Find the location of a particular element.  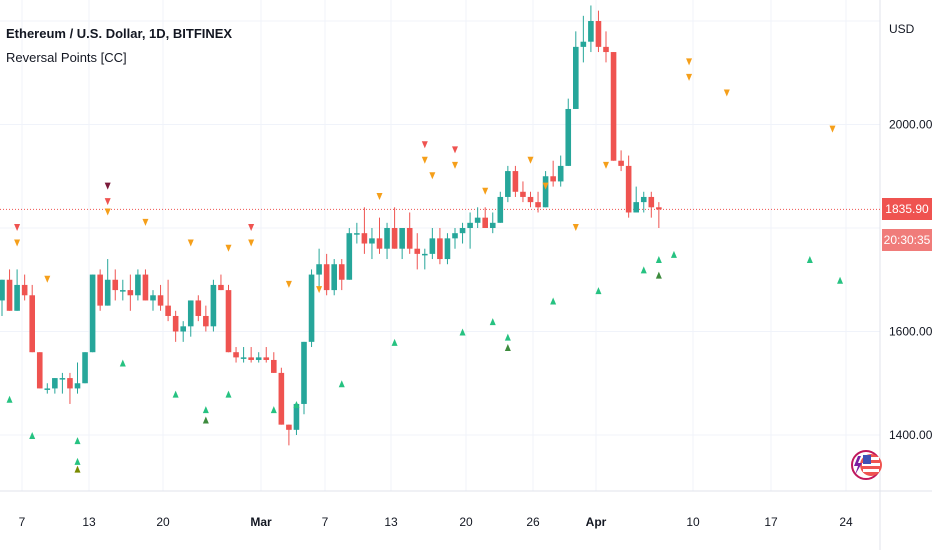

time-axis-label: 26 is located at coordinates (533, 522).